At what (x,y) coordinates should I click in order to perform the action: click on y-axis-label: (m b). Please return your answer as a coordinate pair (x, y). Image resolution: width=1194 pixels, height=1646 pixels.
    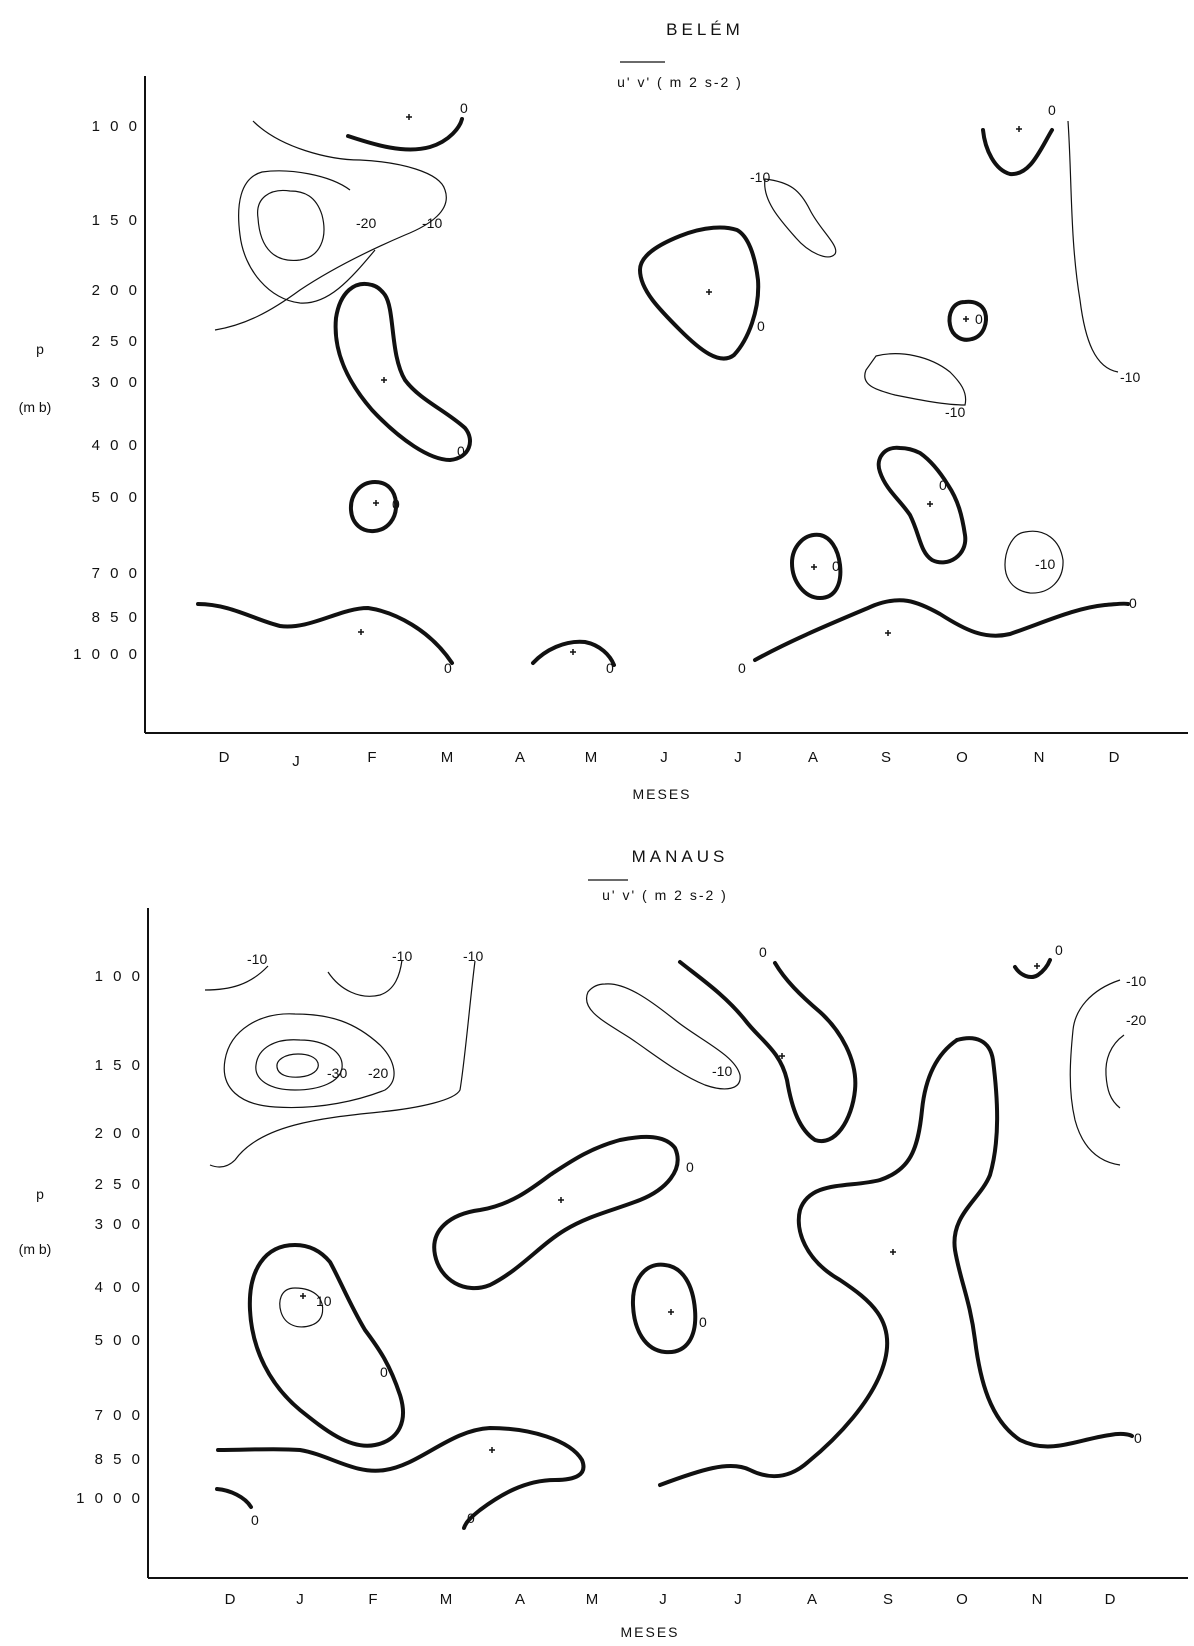
    Looking at the image, I should click on (35, 1249).